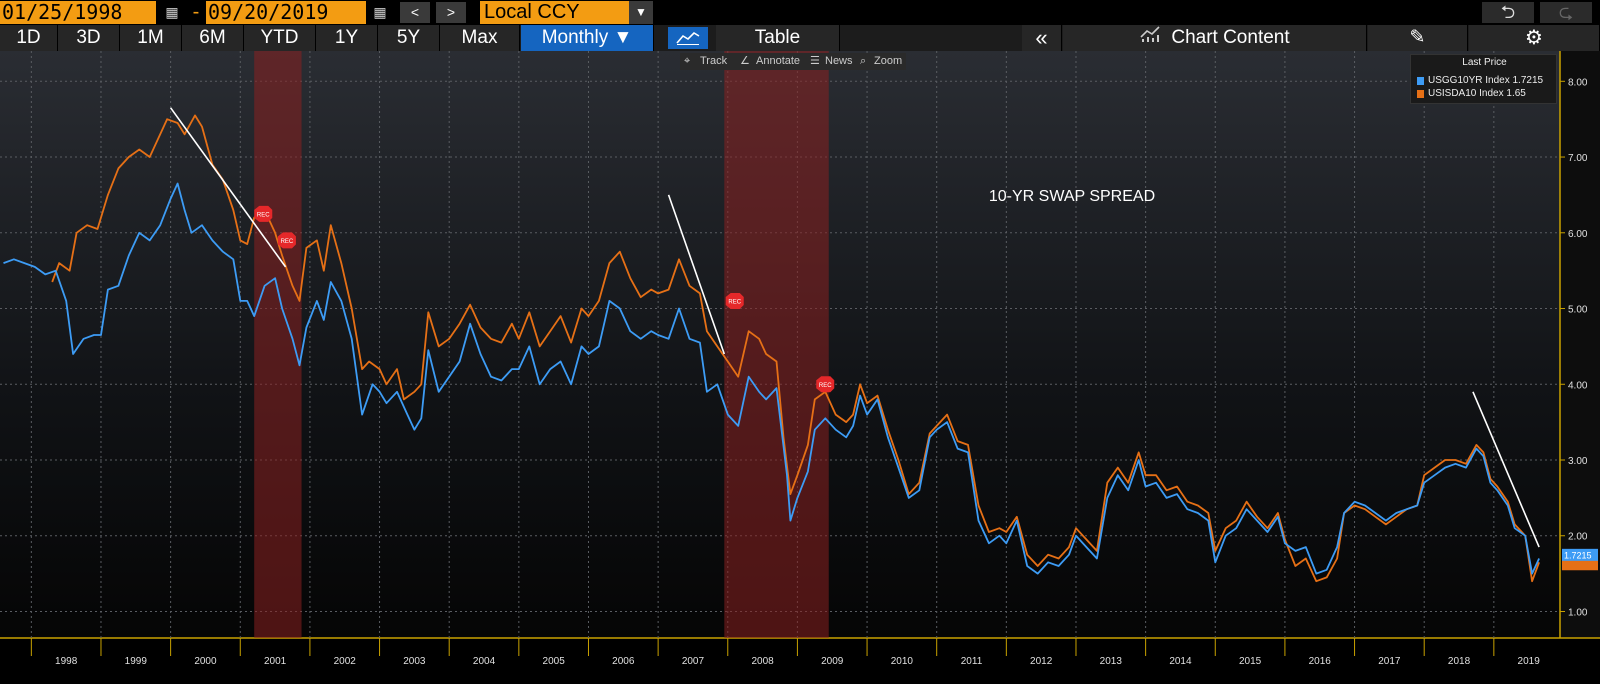 This screenshot has width=1600, height=684. Describe the element at coordinates (1578, 612) in the screenshot. I see `y-tick-label: 1.00` at that location.